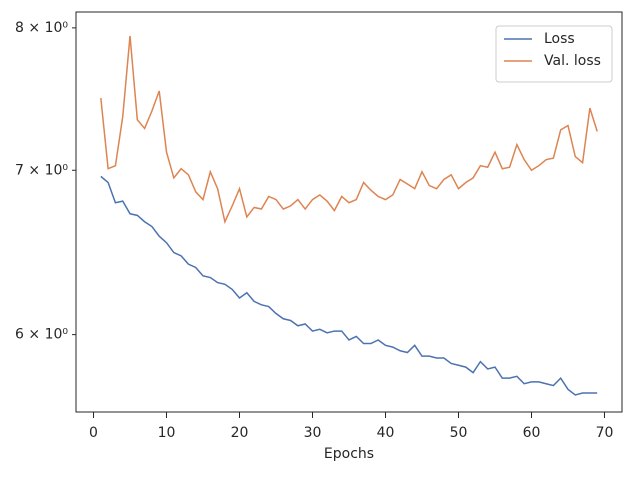 The width and height of the screenshot is (640, 480). Describe the element at coordinates (605, 433) in the screenshot. I see `x-tick-label: 70` at that location.